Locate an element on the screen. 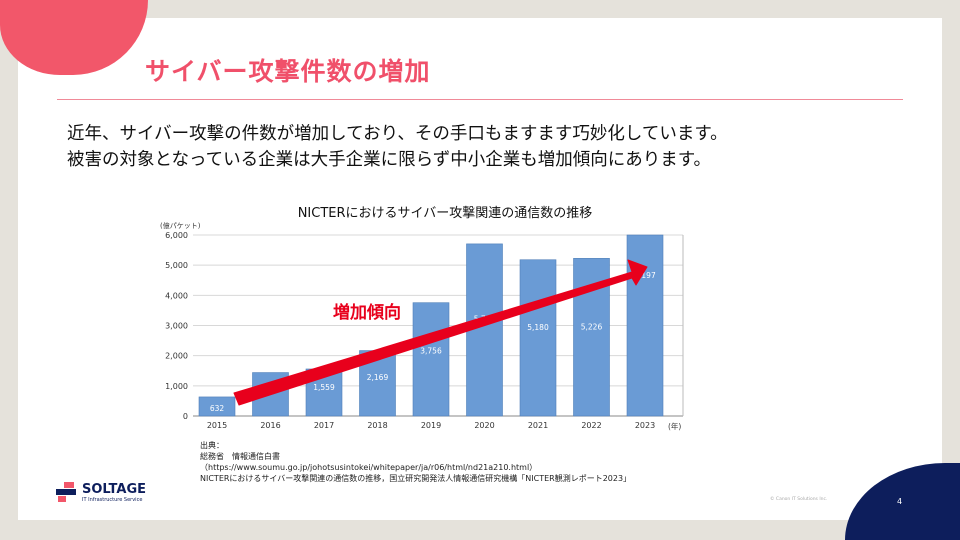  bar-value-label: 3,756 is located at coordinates (431, 351).